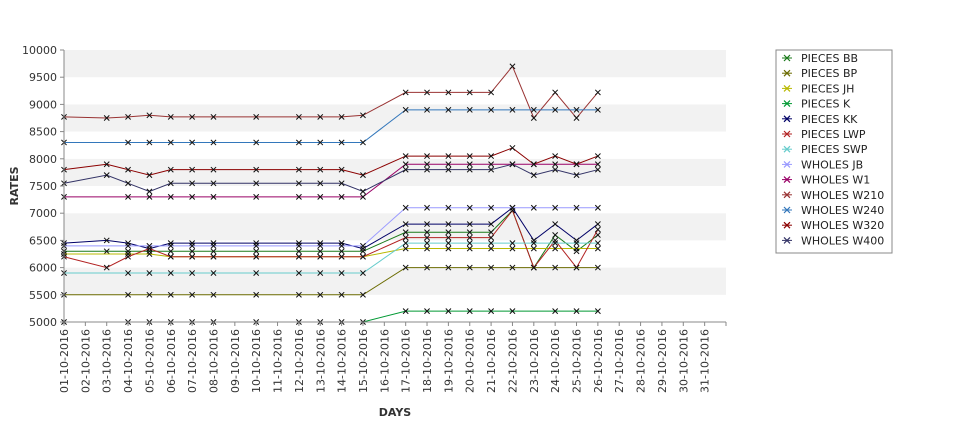  What do you see at coordinates (829, 73) in the screenshot?
I see `legend-label: PIECES BP` at bounding box center [829, 73].